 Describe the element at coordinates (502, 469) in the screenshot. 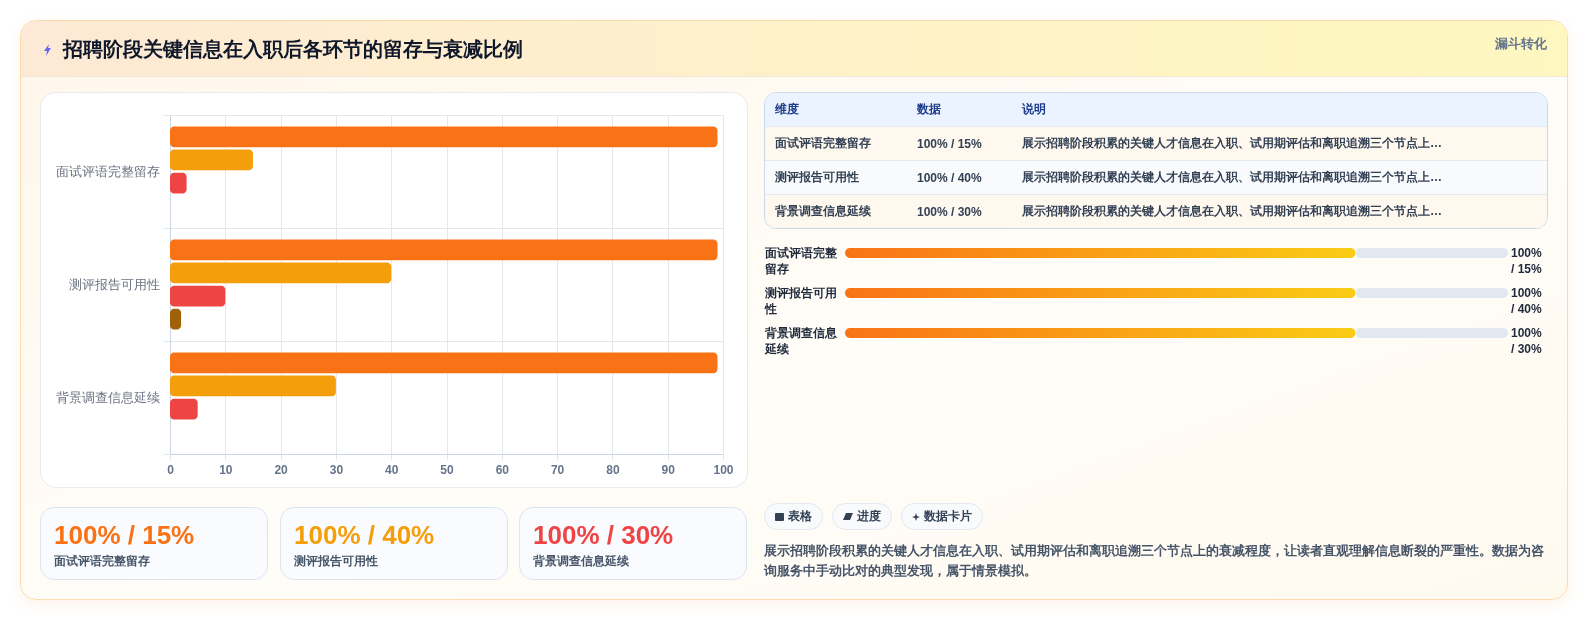

I see `x-tick-label: 60` at that location.